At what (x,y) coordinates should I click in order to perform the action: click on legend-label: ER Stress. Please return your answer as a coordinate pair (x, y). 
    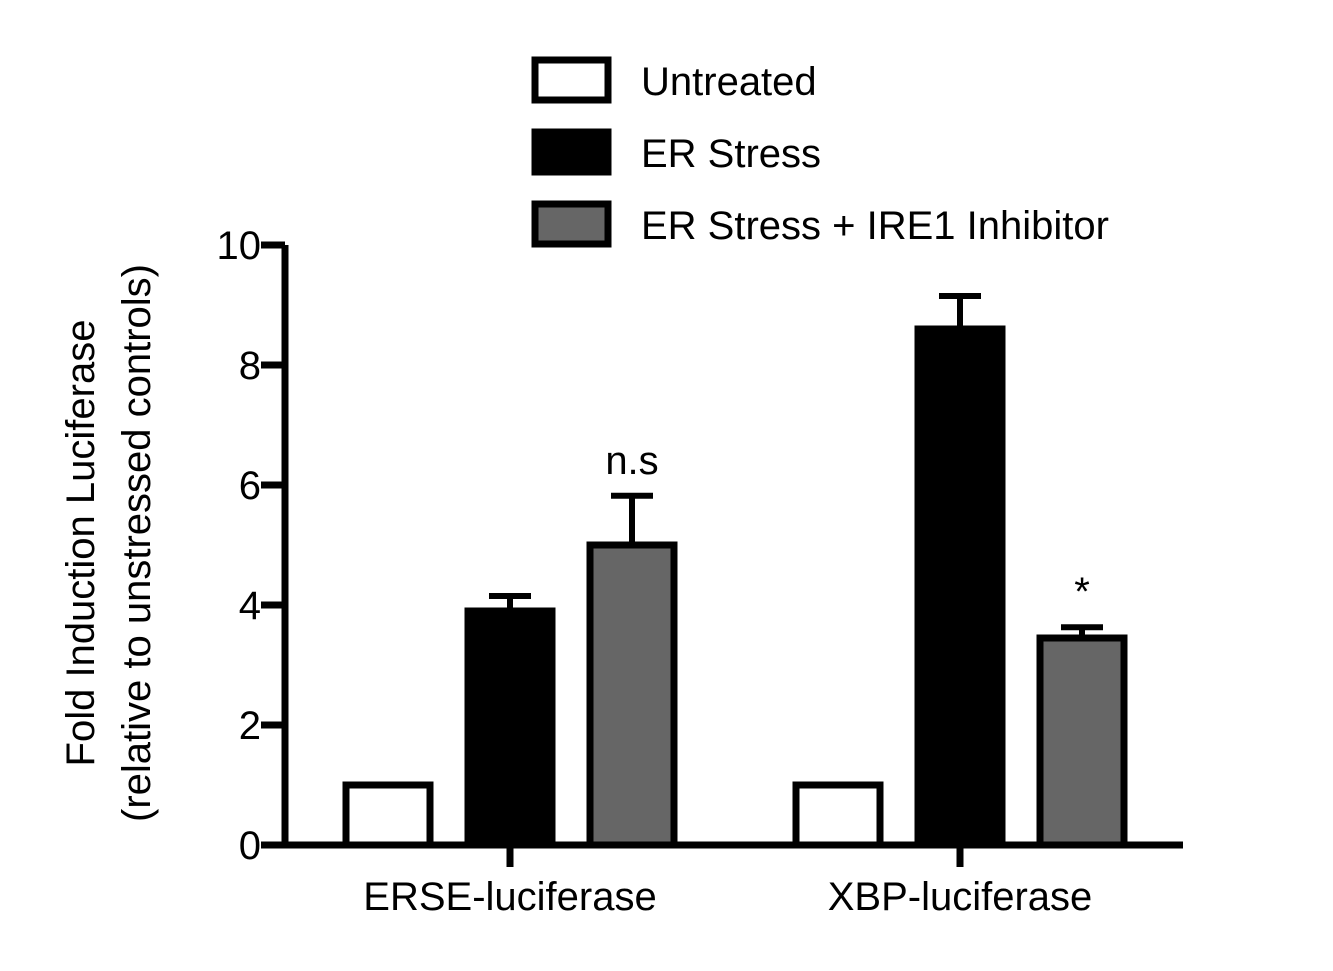
    Looking at the image, I should click on (731, 154).